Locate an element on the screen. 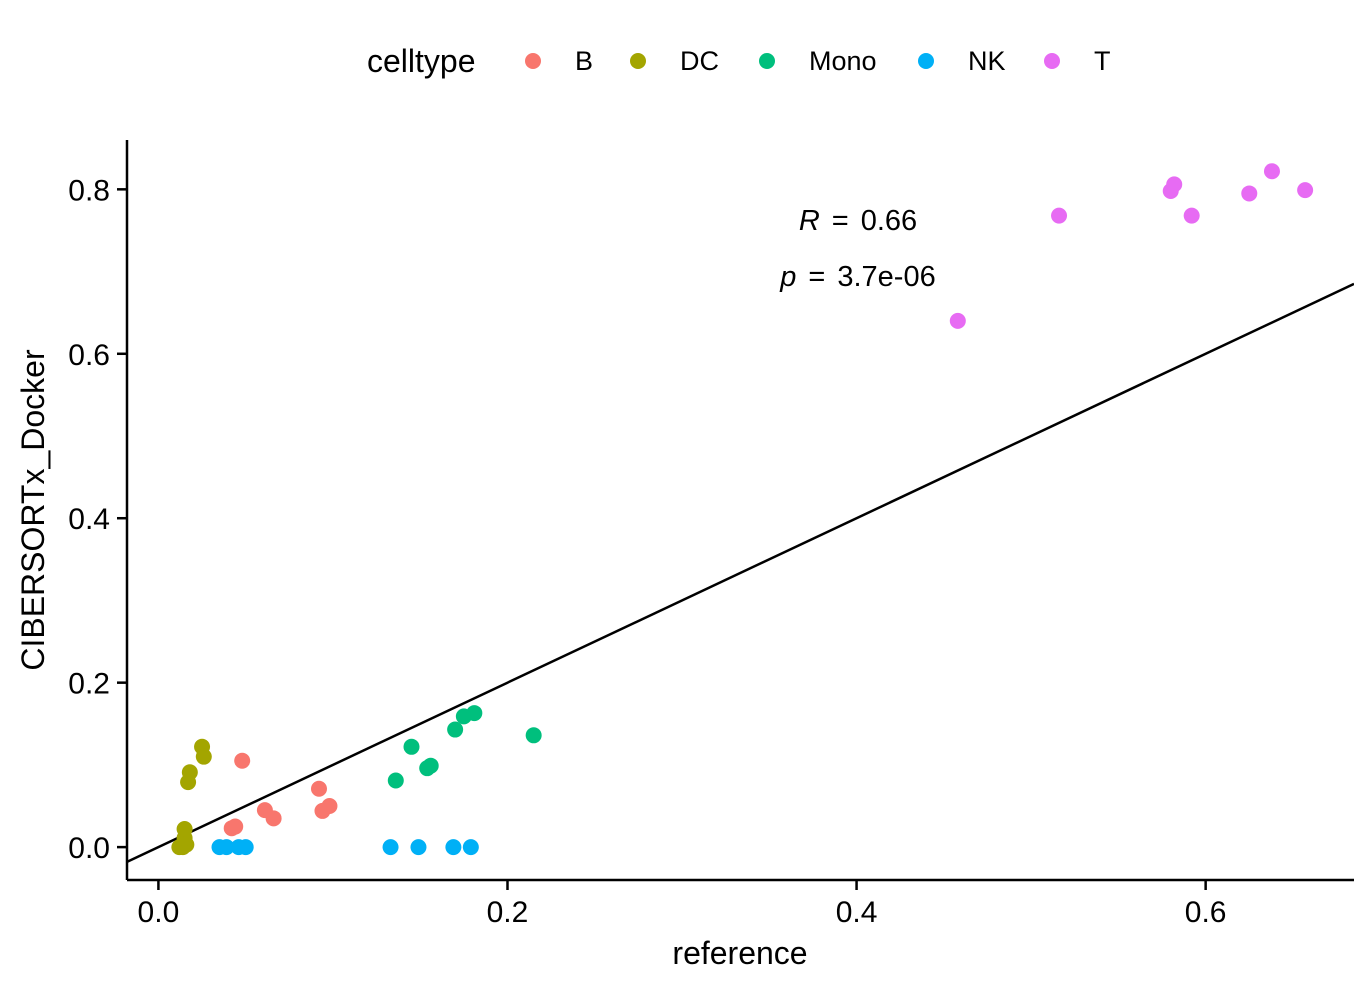 The height and width of the screenshot is (991, 1371). r-annotation: R = 0.66 is located at coordinates (858, 221).